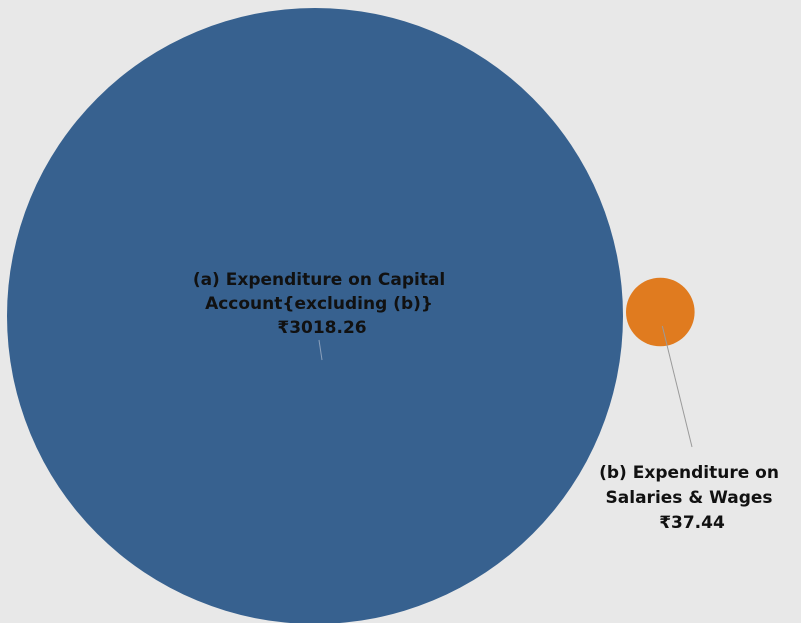  Describe the element at coordinates (677, 386) in the screenshot. I see `leader-line-salaries-wages` at that location.